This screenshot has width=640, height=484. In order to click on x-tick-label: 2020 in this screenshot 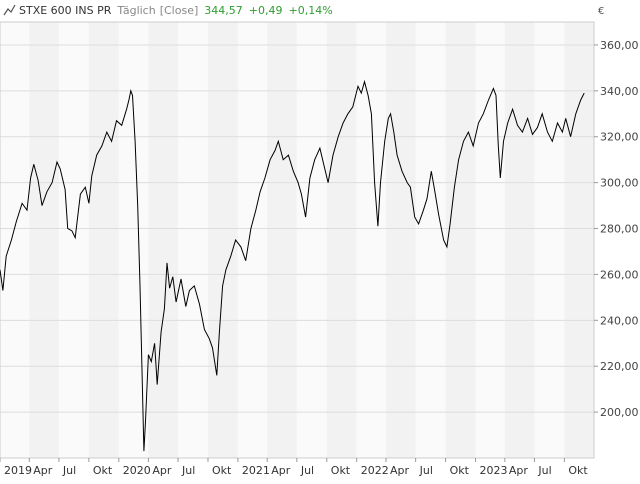, I will do `click(137, 470)`.